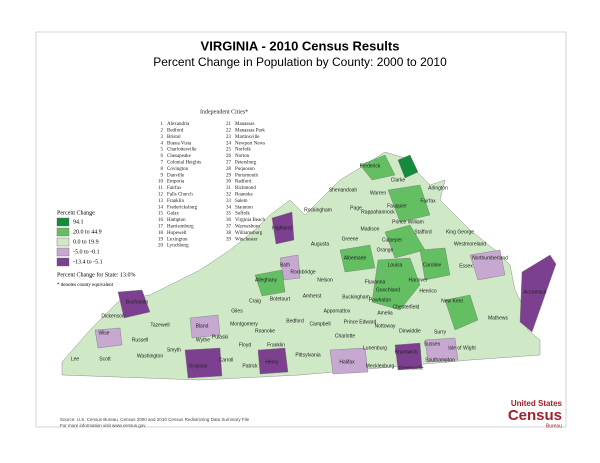  I want to click on city-name: Covington, so click(178, 169).